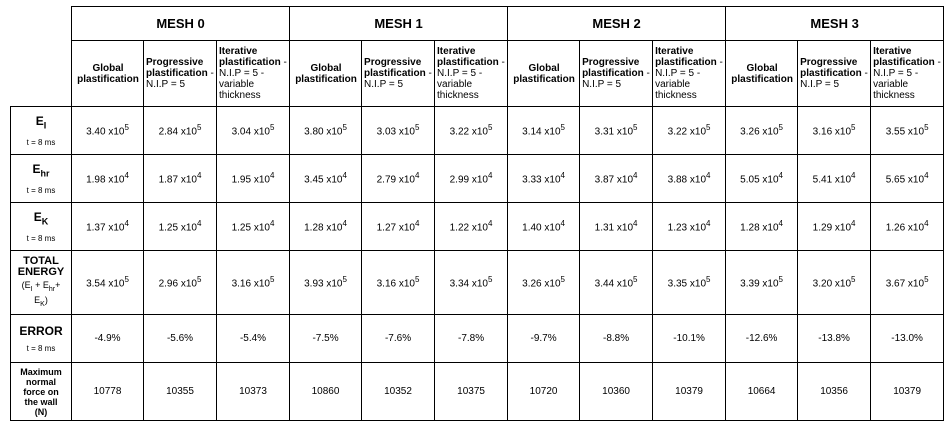 The height and width of the screenshot is (446, 944). Describe the element at coordinates (532, 132) in the screenshot. I see `mantissa: 3.14` at that location.